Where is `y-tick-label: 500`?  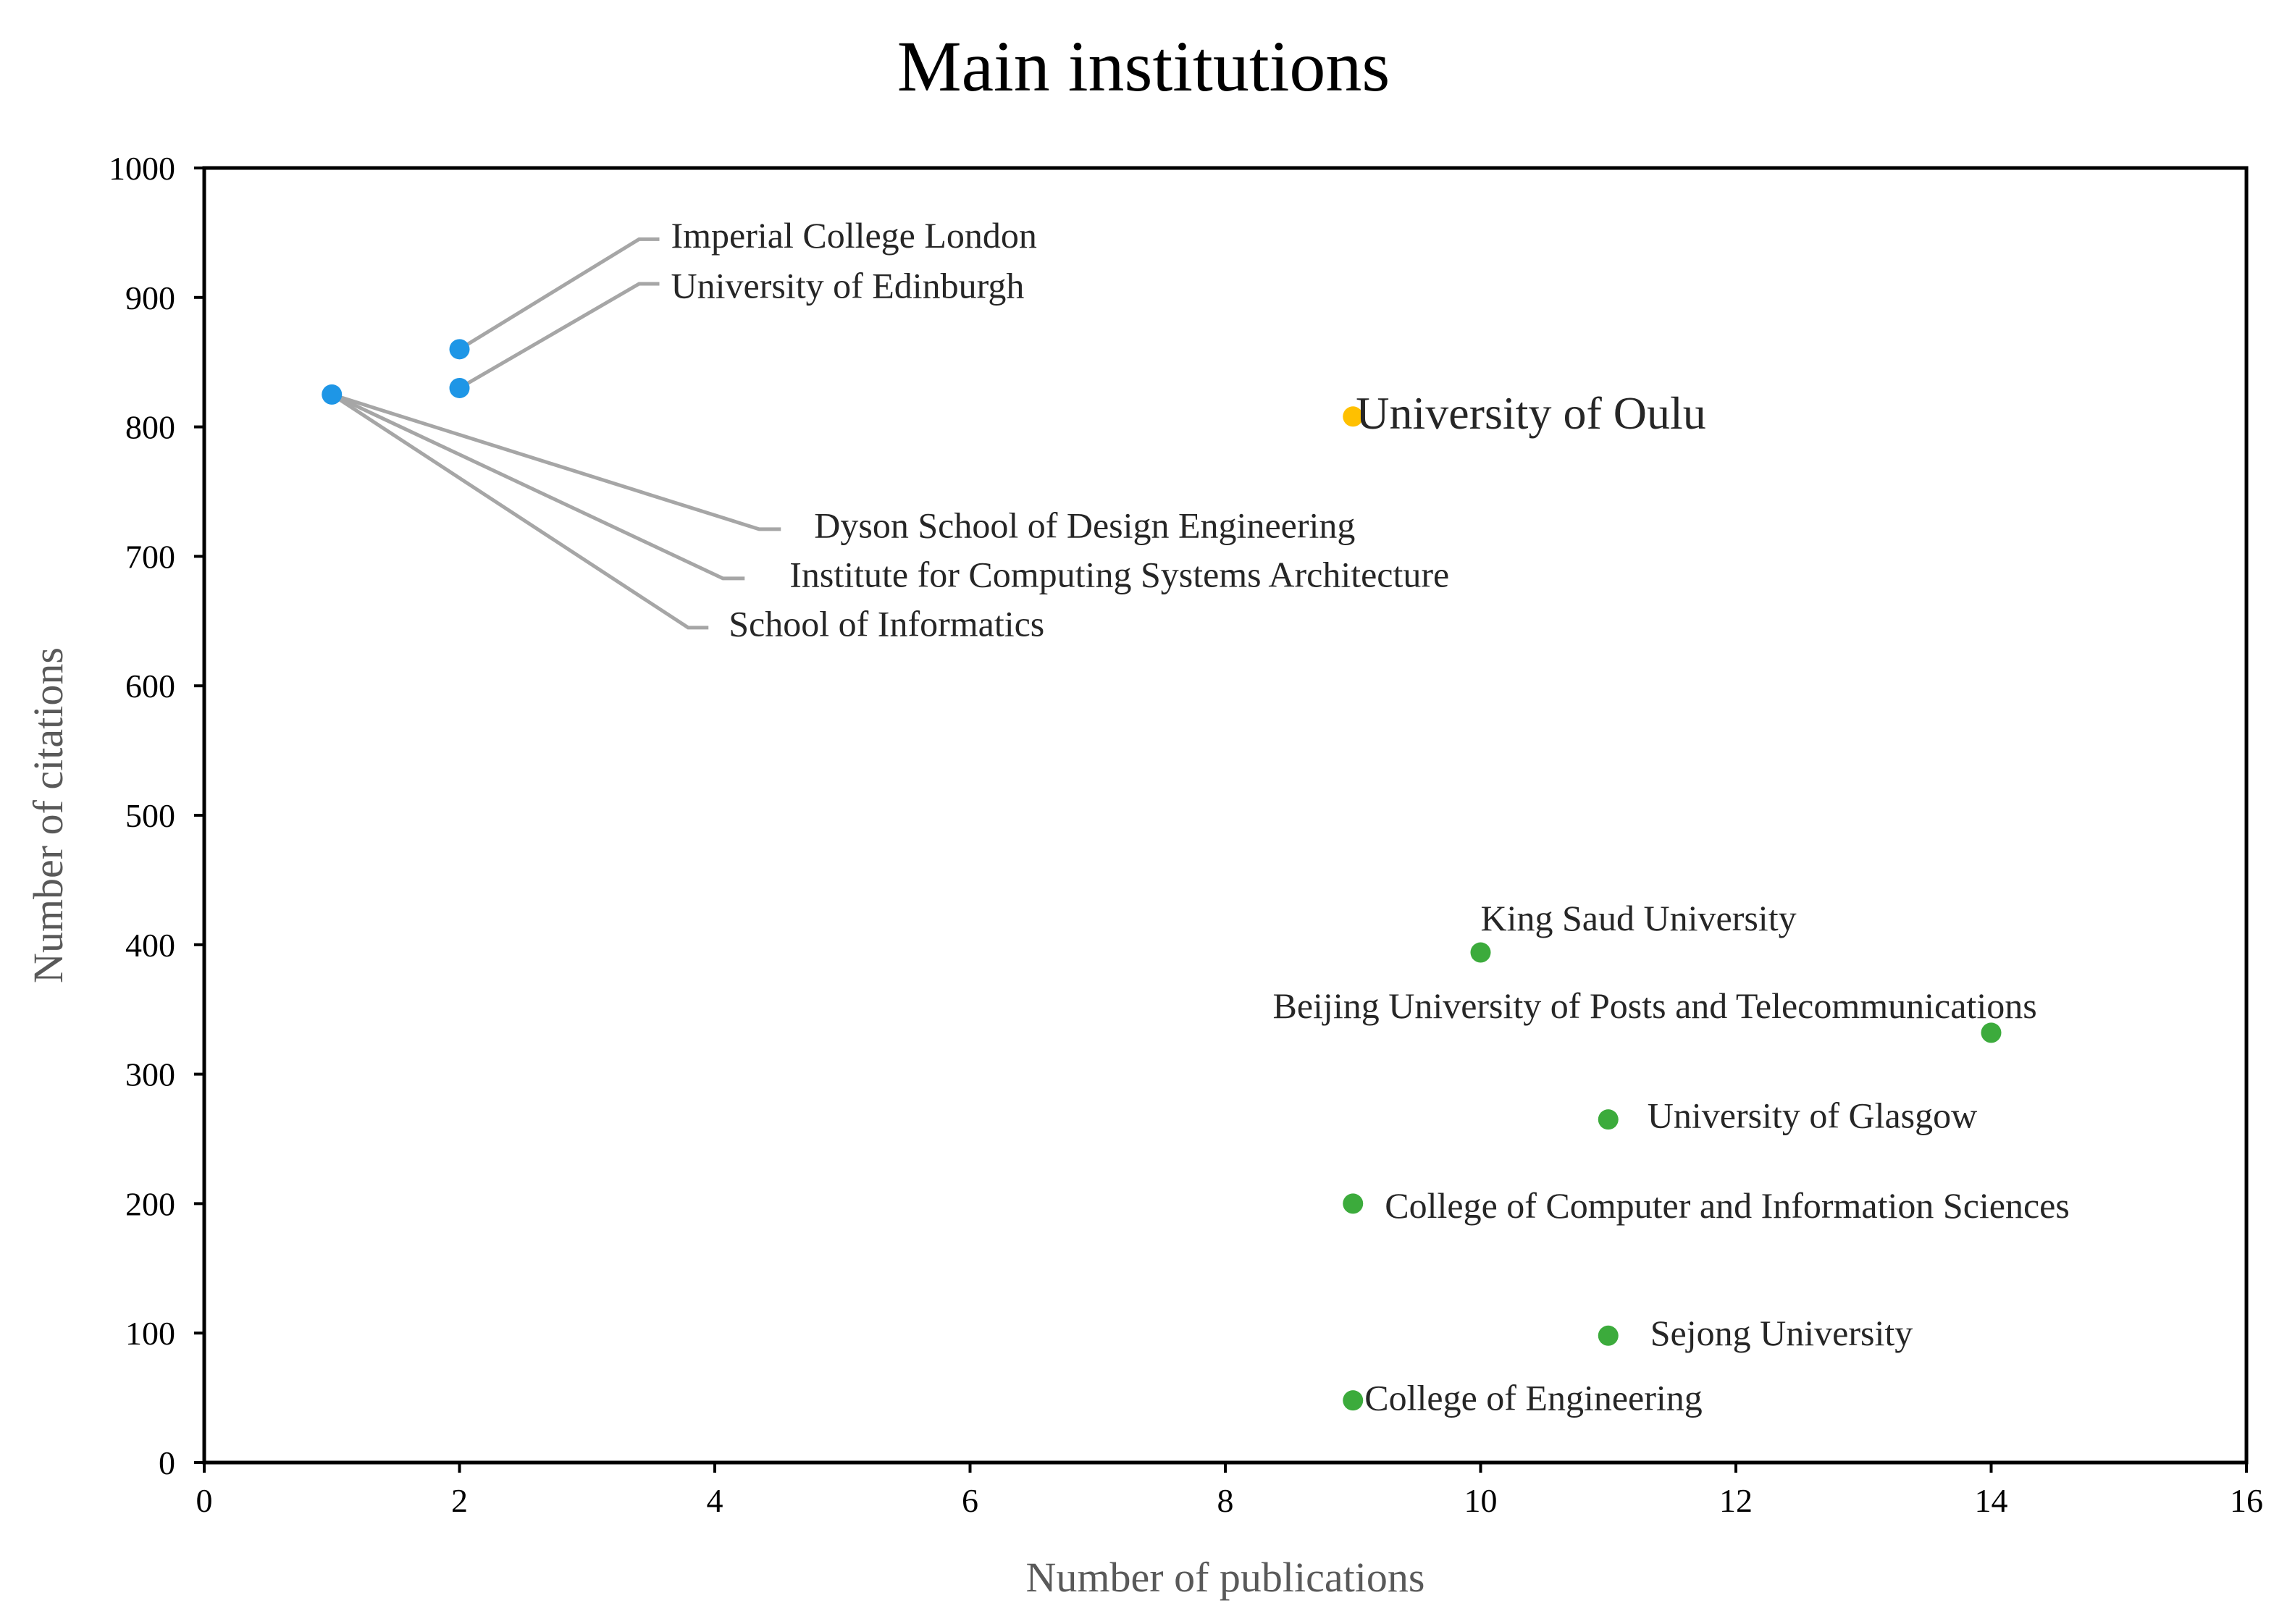 y-tick-label: 500 is located at coordinates (150, 815).